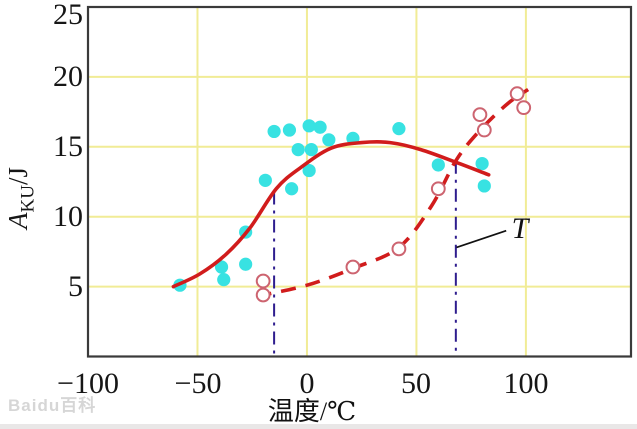 The height and width of the screenshot is (429, 637). What do you see at coordinates (68, 146) in the screenshot?
I see `ytick-15: 15` at bounding box center [68, 146].